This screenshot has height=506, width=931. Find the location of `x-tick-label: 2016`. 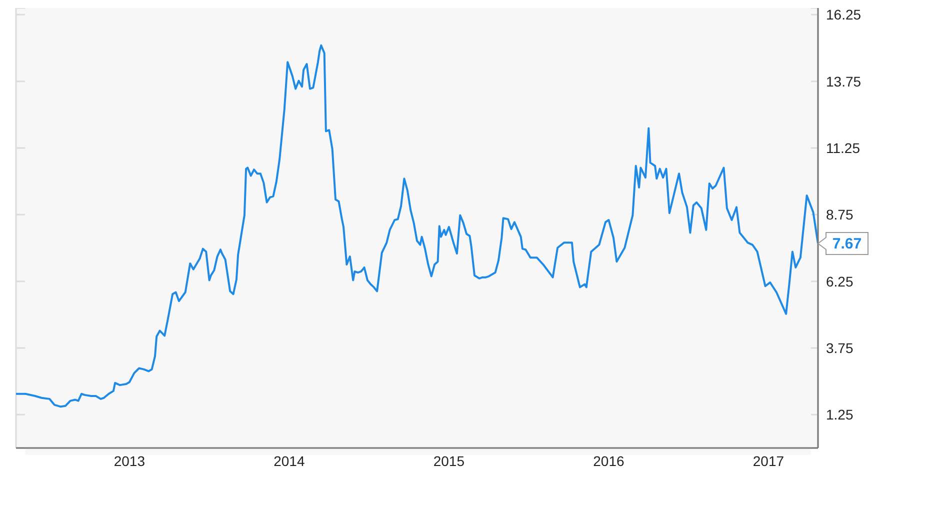

x-tick-label: 2016 is located at coordinates (608, 460).